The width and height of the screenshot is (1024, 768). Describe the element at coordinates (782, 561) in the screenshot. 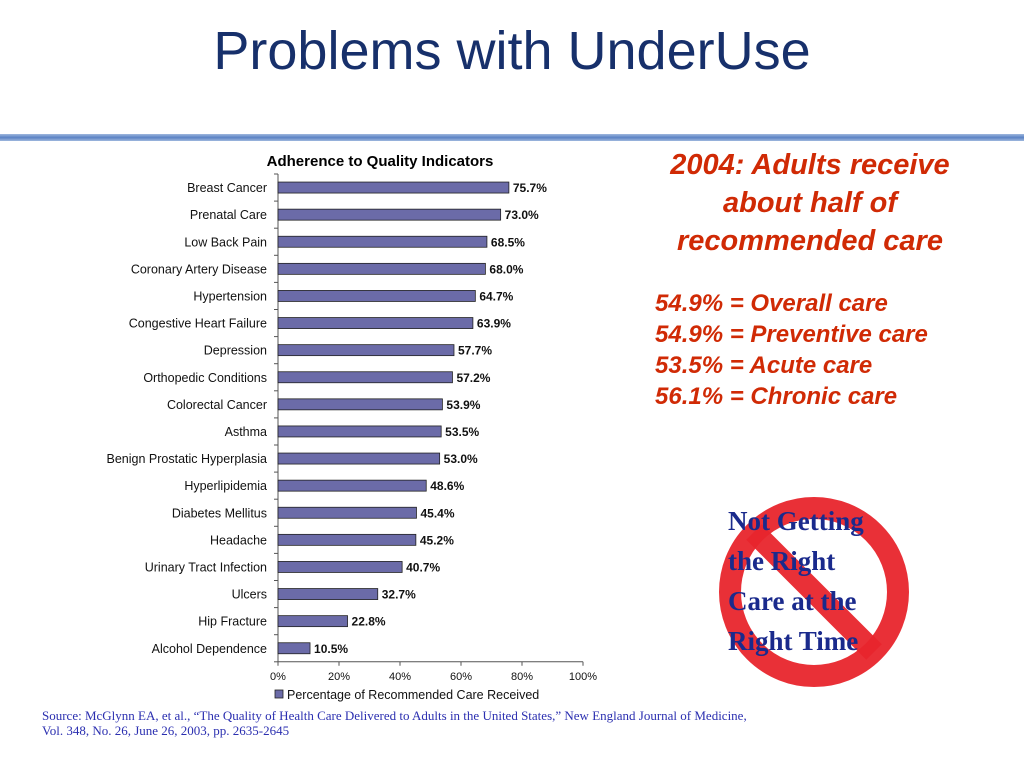

I see `sign-text-line: the Right` at that location.